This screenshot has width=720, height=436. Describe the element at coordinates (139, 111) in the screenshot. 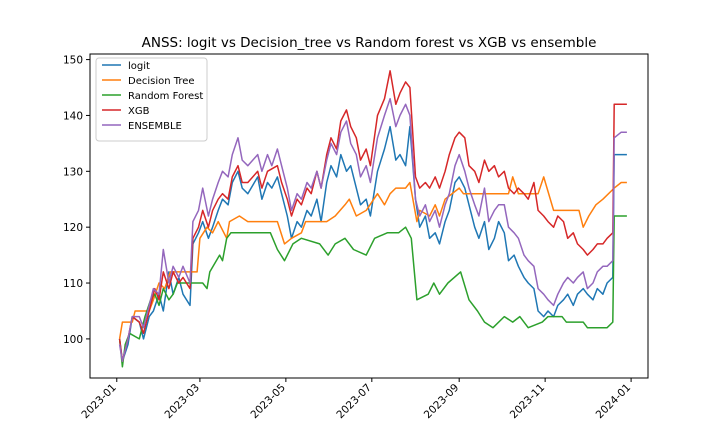

I see `legend-entry-label: XGB` at that location.